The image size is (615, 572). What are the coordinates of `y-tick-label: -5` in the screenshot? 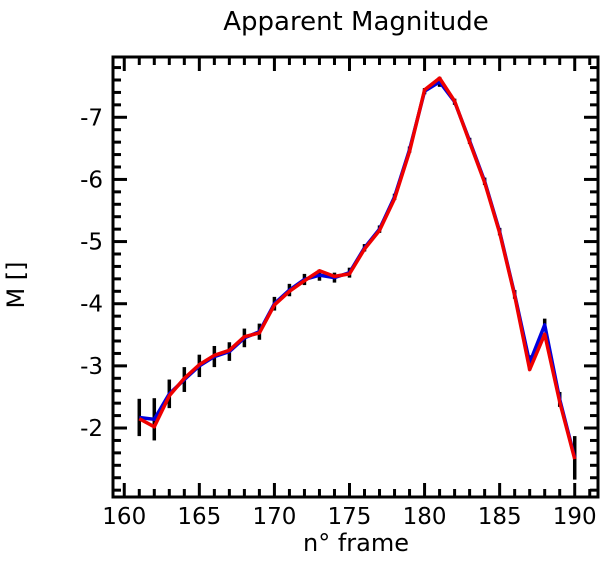 It's located at (91, 243).